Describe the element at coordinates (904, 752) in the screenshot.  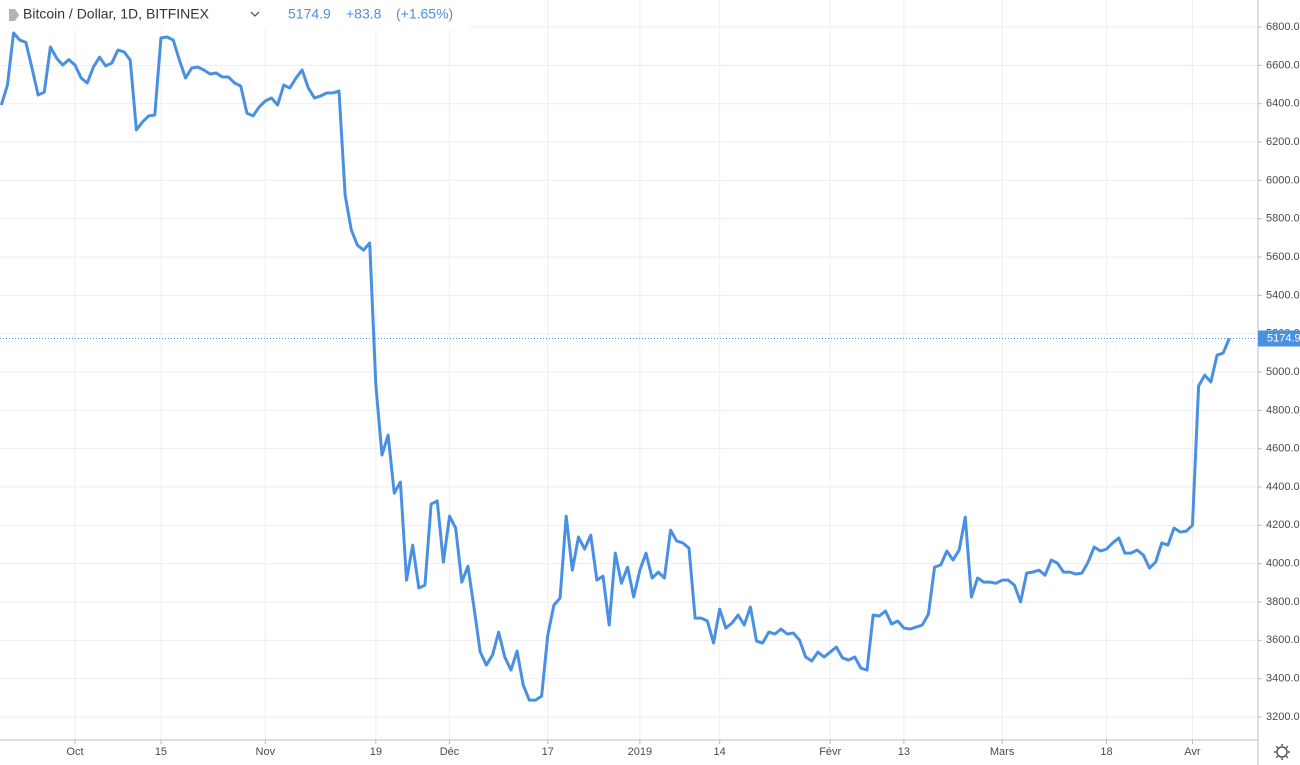
I see `x-tick-label: 13` at that location.